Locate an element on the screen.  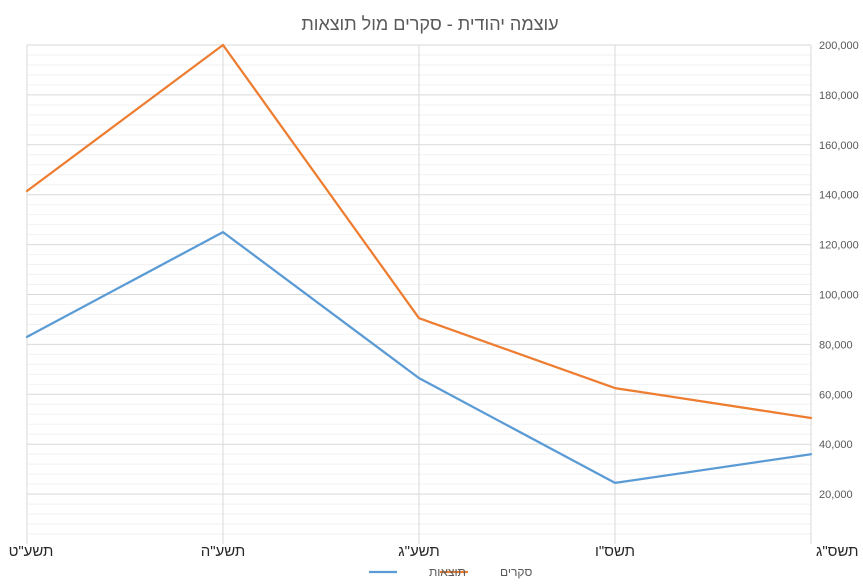
y-tick-label: 140,000 is located at coordinates (839, 196).